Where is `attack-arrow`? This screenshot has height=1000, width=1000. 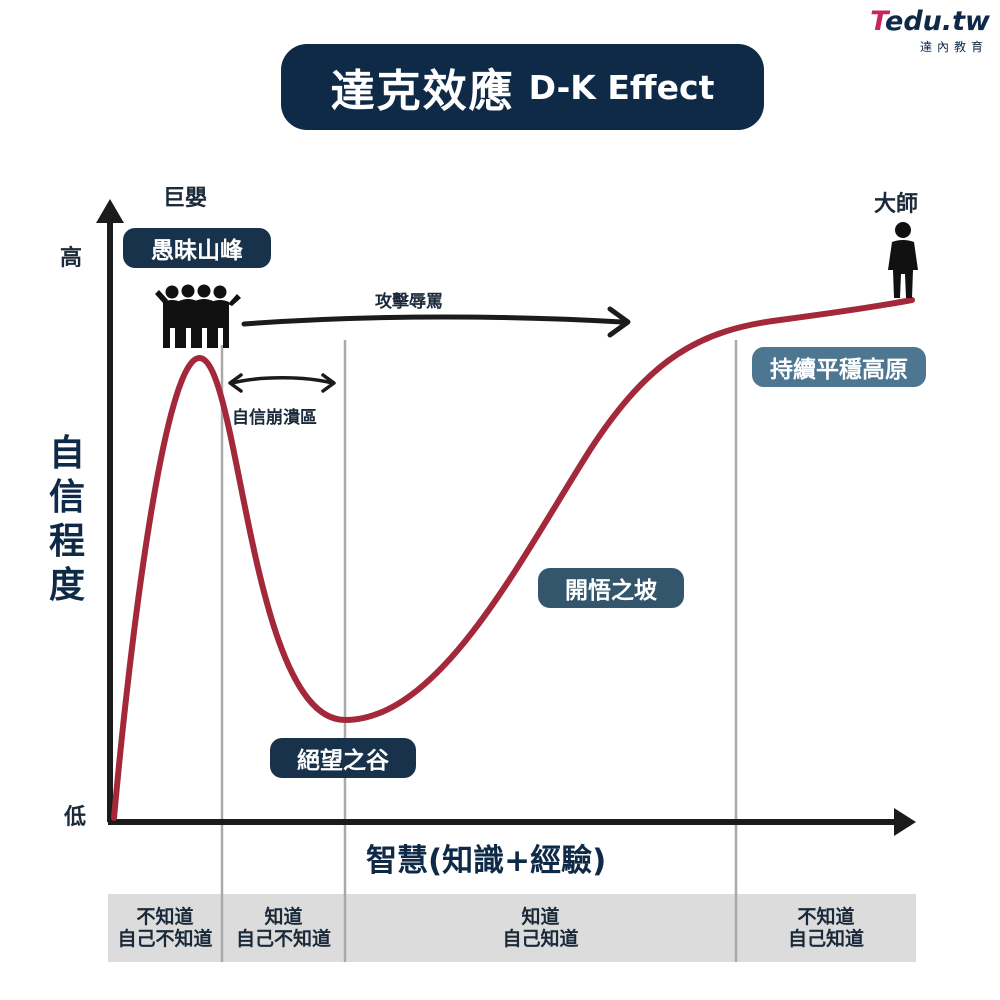 attack-arrow is located at coordinates (433, 320).